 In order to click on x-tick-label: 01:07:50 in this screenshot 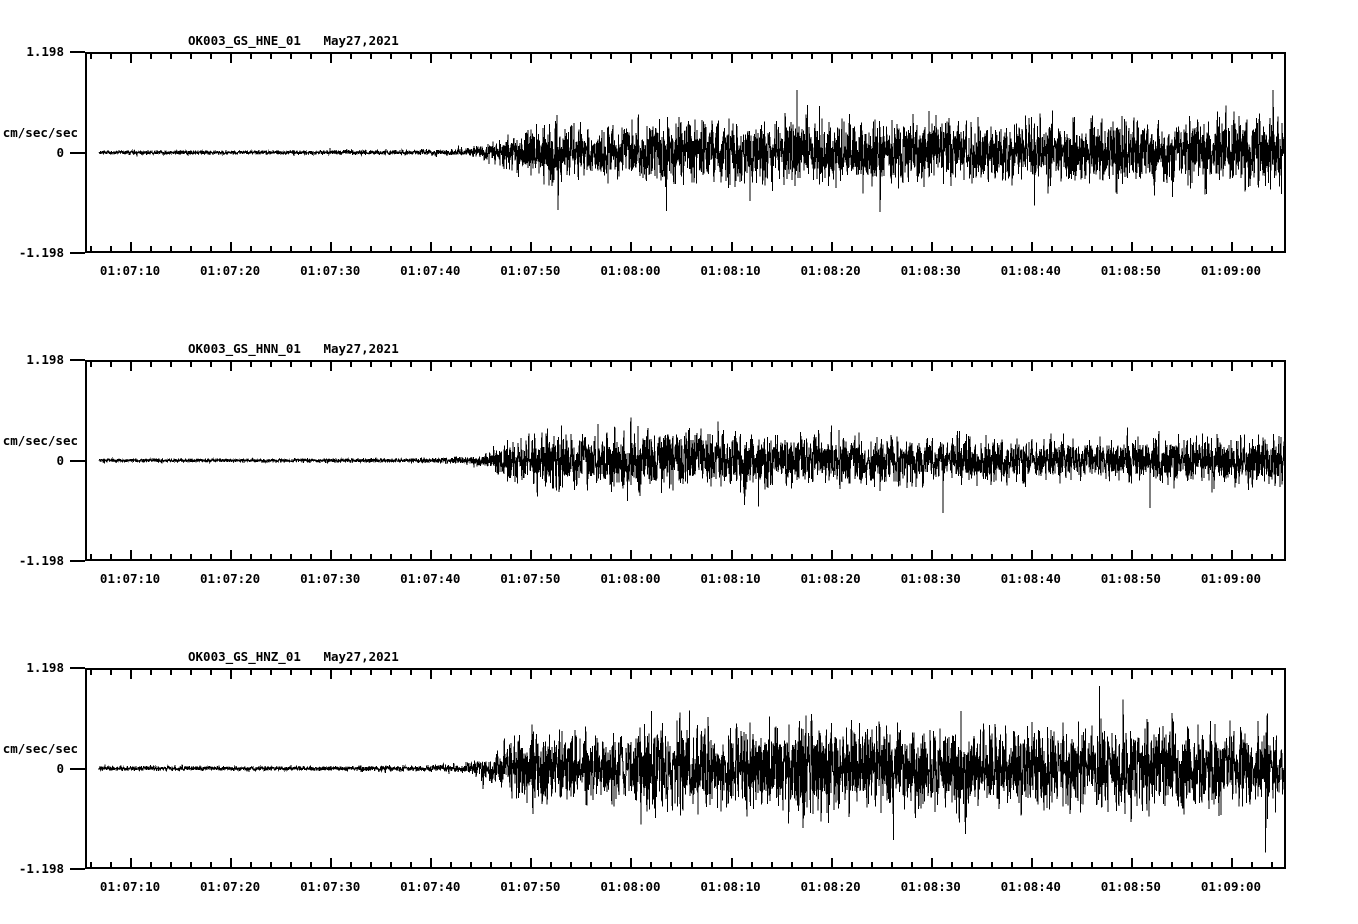, I will do `click(530, 578)`.